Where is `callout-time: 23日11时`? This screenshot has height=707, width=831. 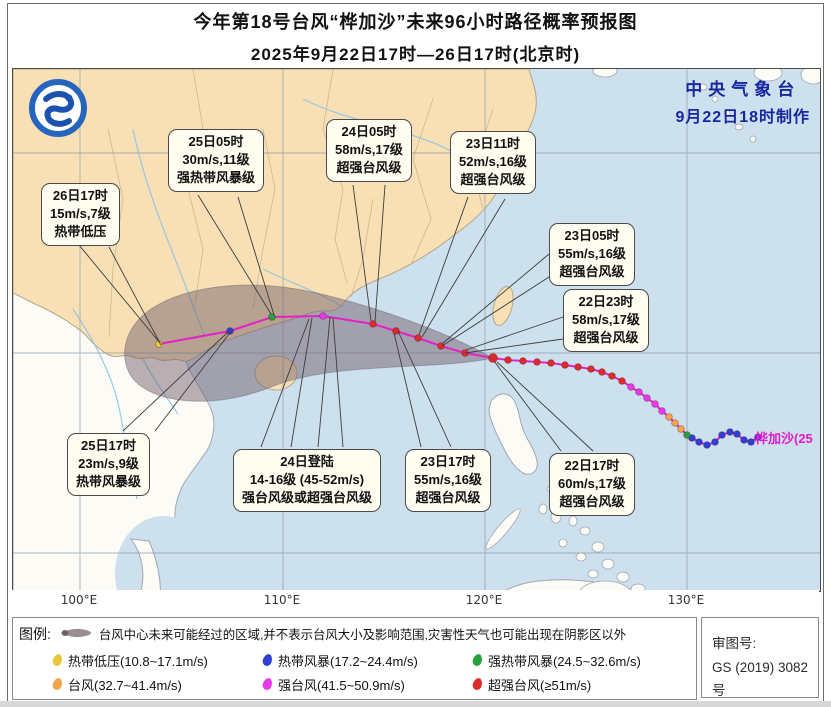
callout-time: 23日11时 is located at coordinates (493, 143).